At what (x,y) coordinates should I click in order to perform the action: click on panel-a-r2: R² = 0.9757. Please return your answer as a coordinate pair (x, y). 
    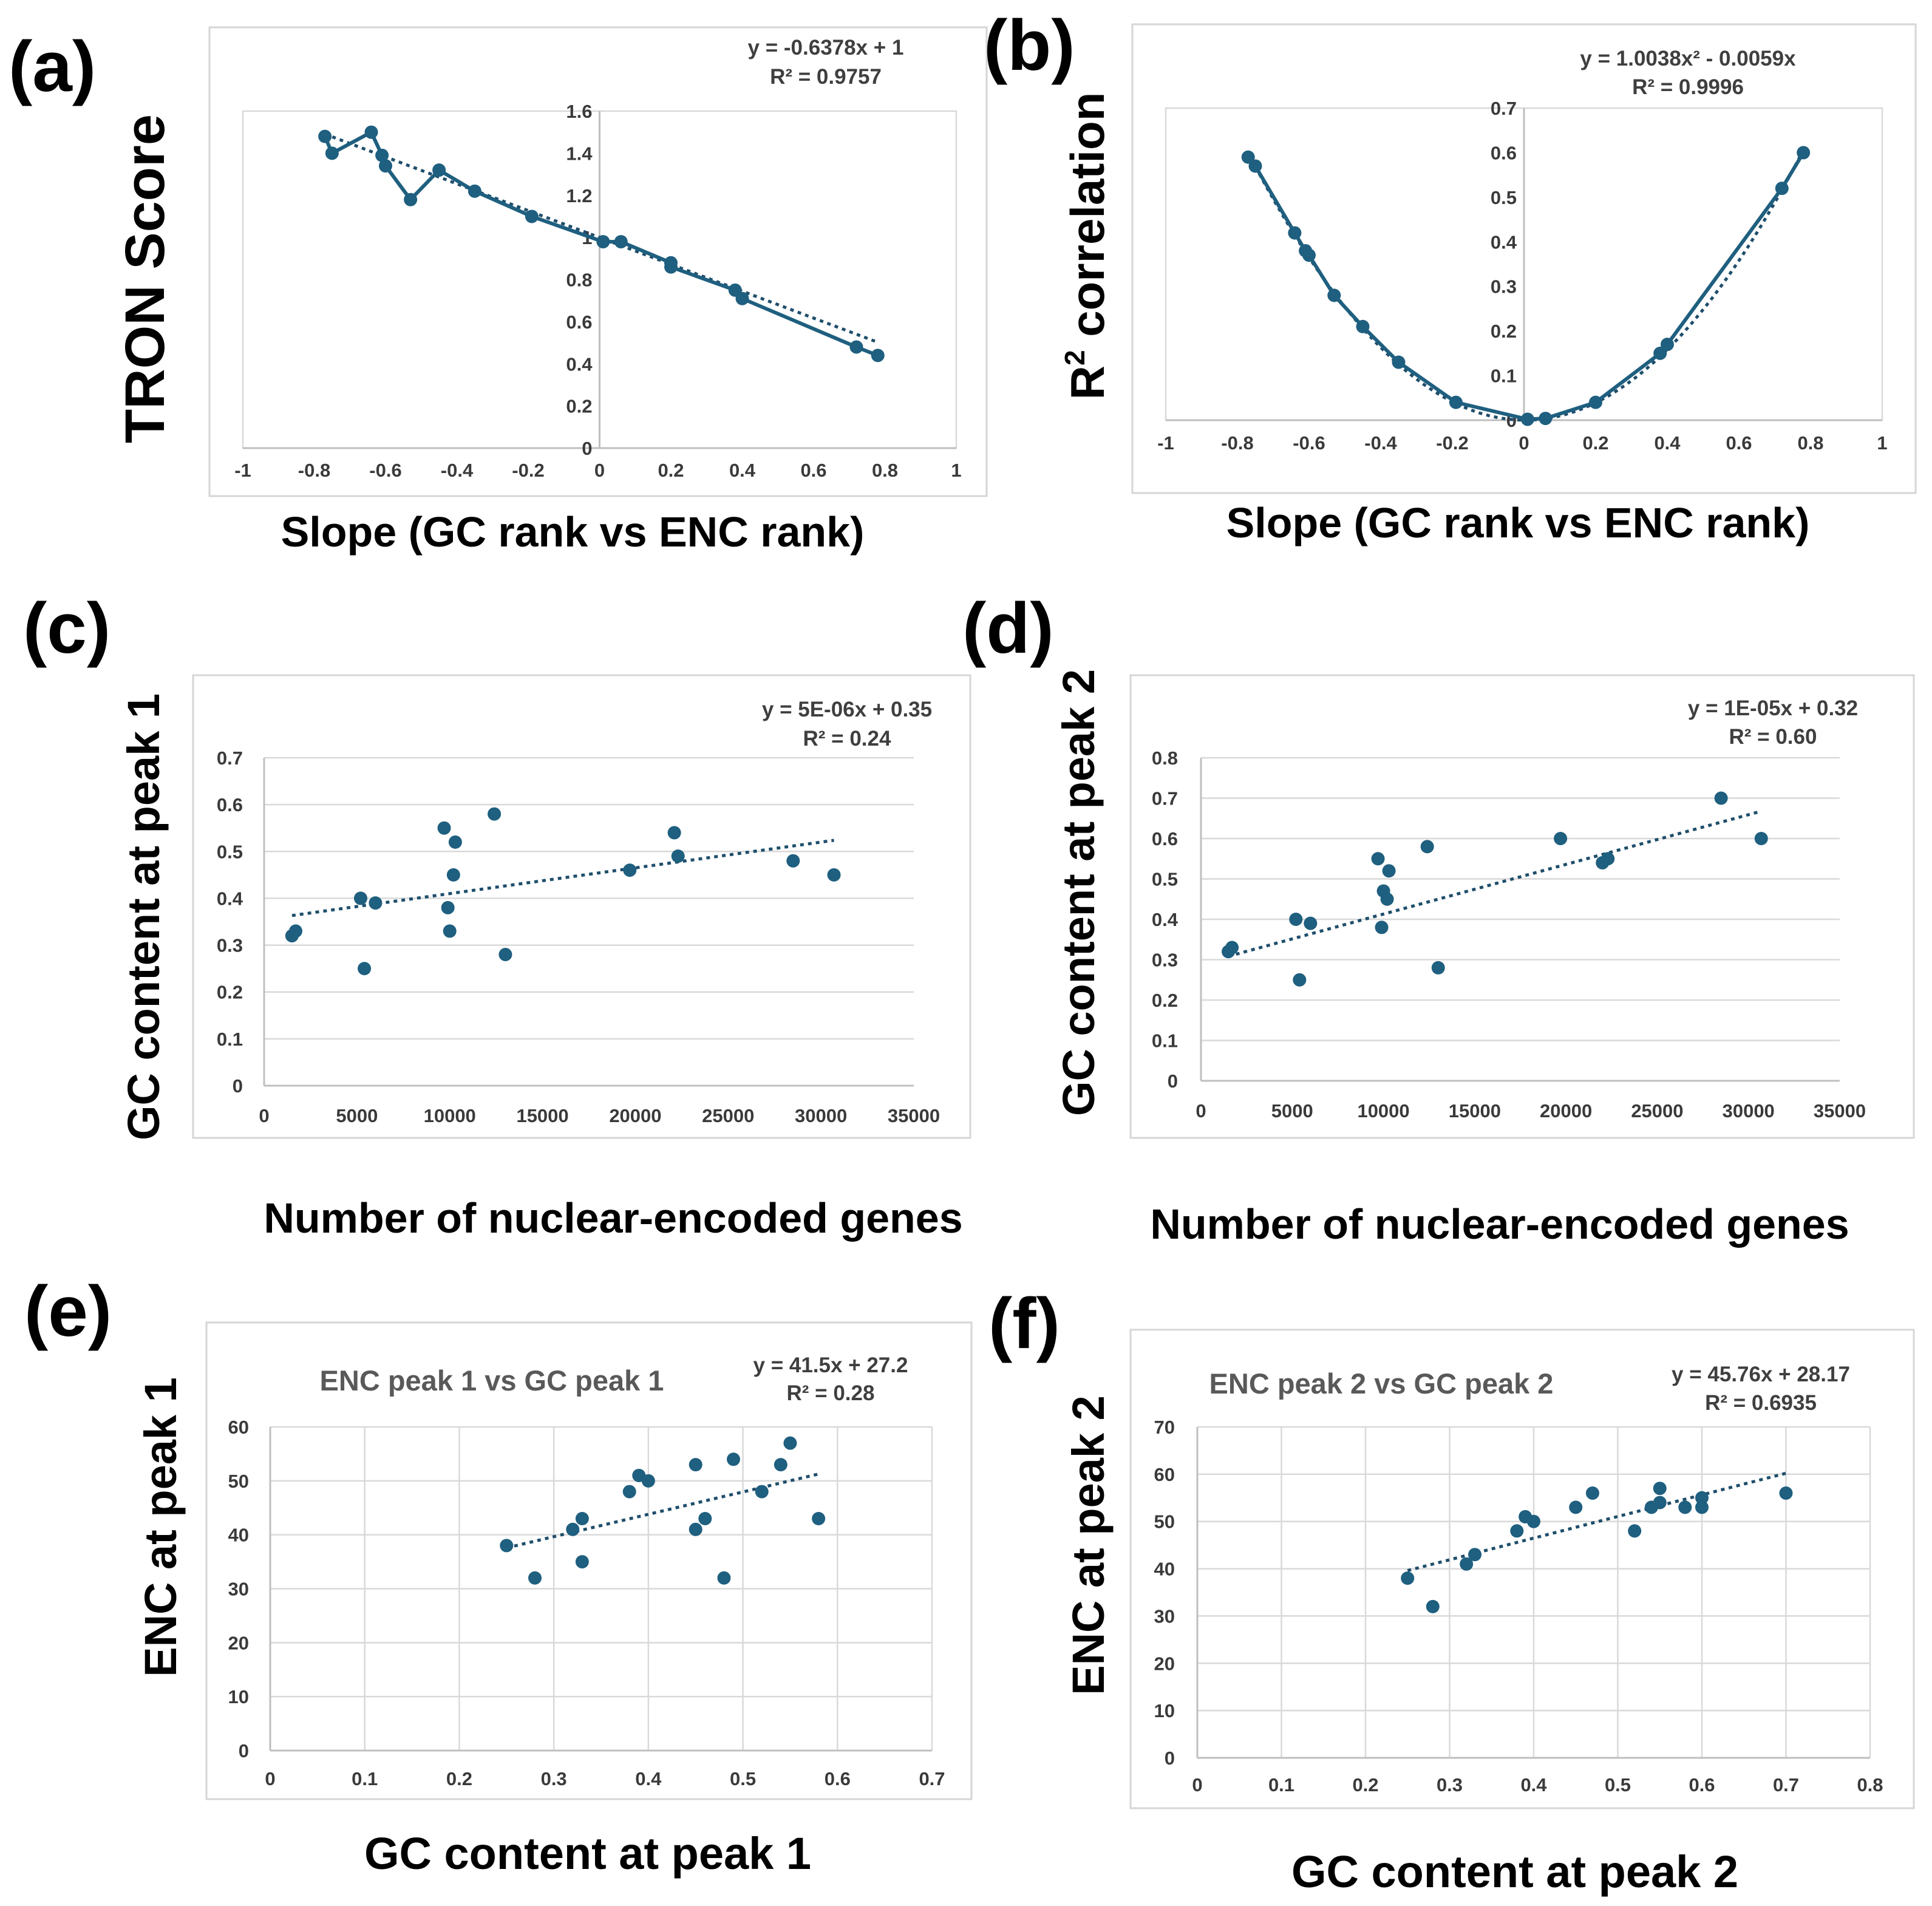
    Looking at the image, I should click on (826, 77).